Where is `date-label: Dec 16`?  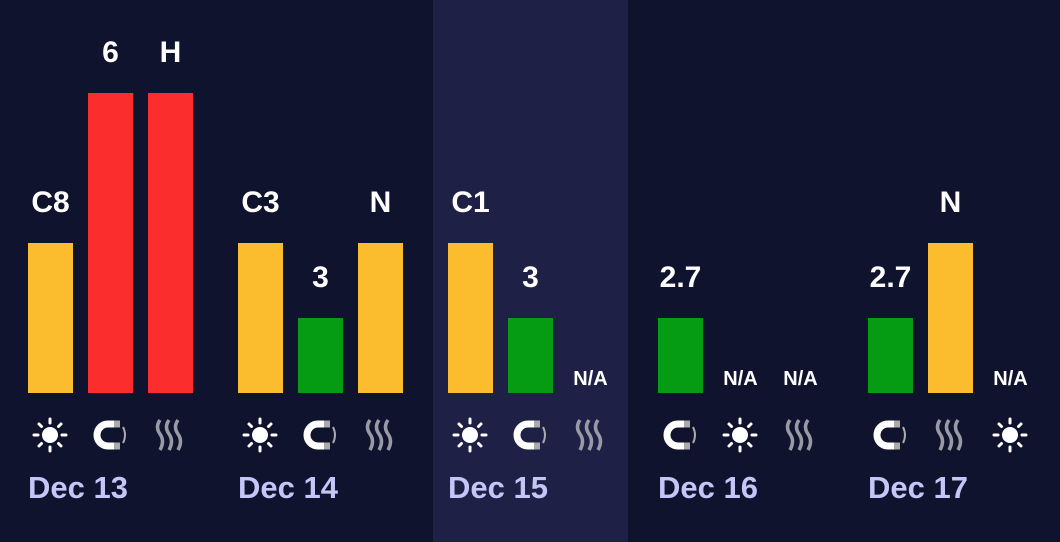 date-label: Dec 16 is located at coordinates (708, 487).